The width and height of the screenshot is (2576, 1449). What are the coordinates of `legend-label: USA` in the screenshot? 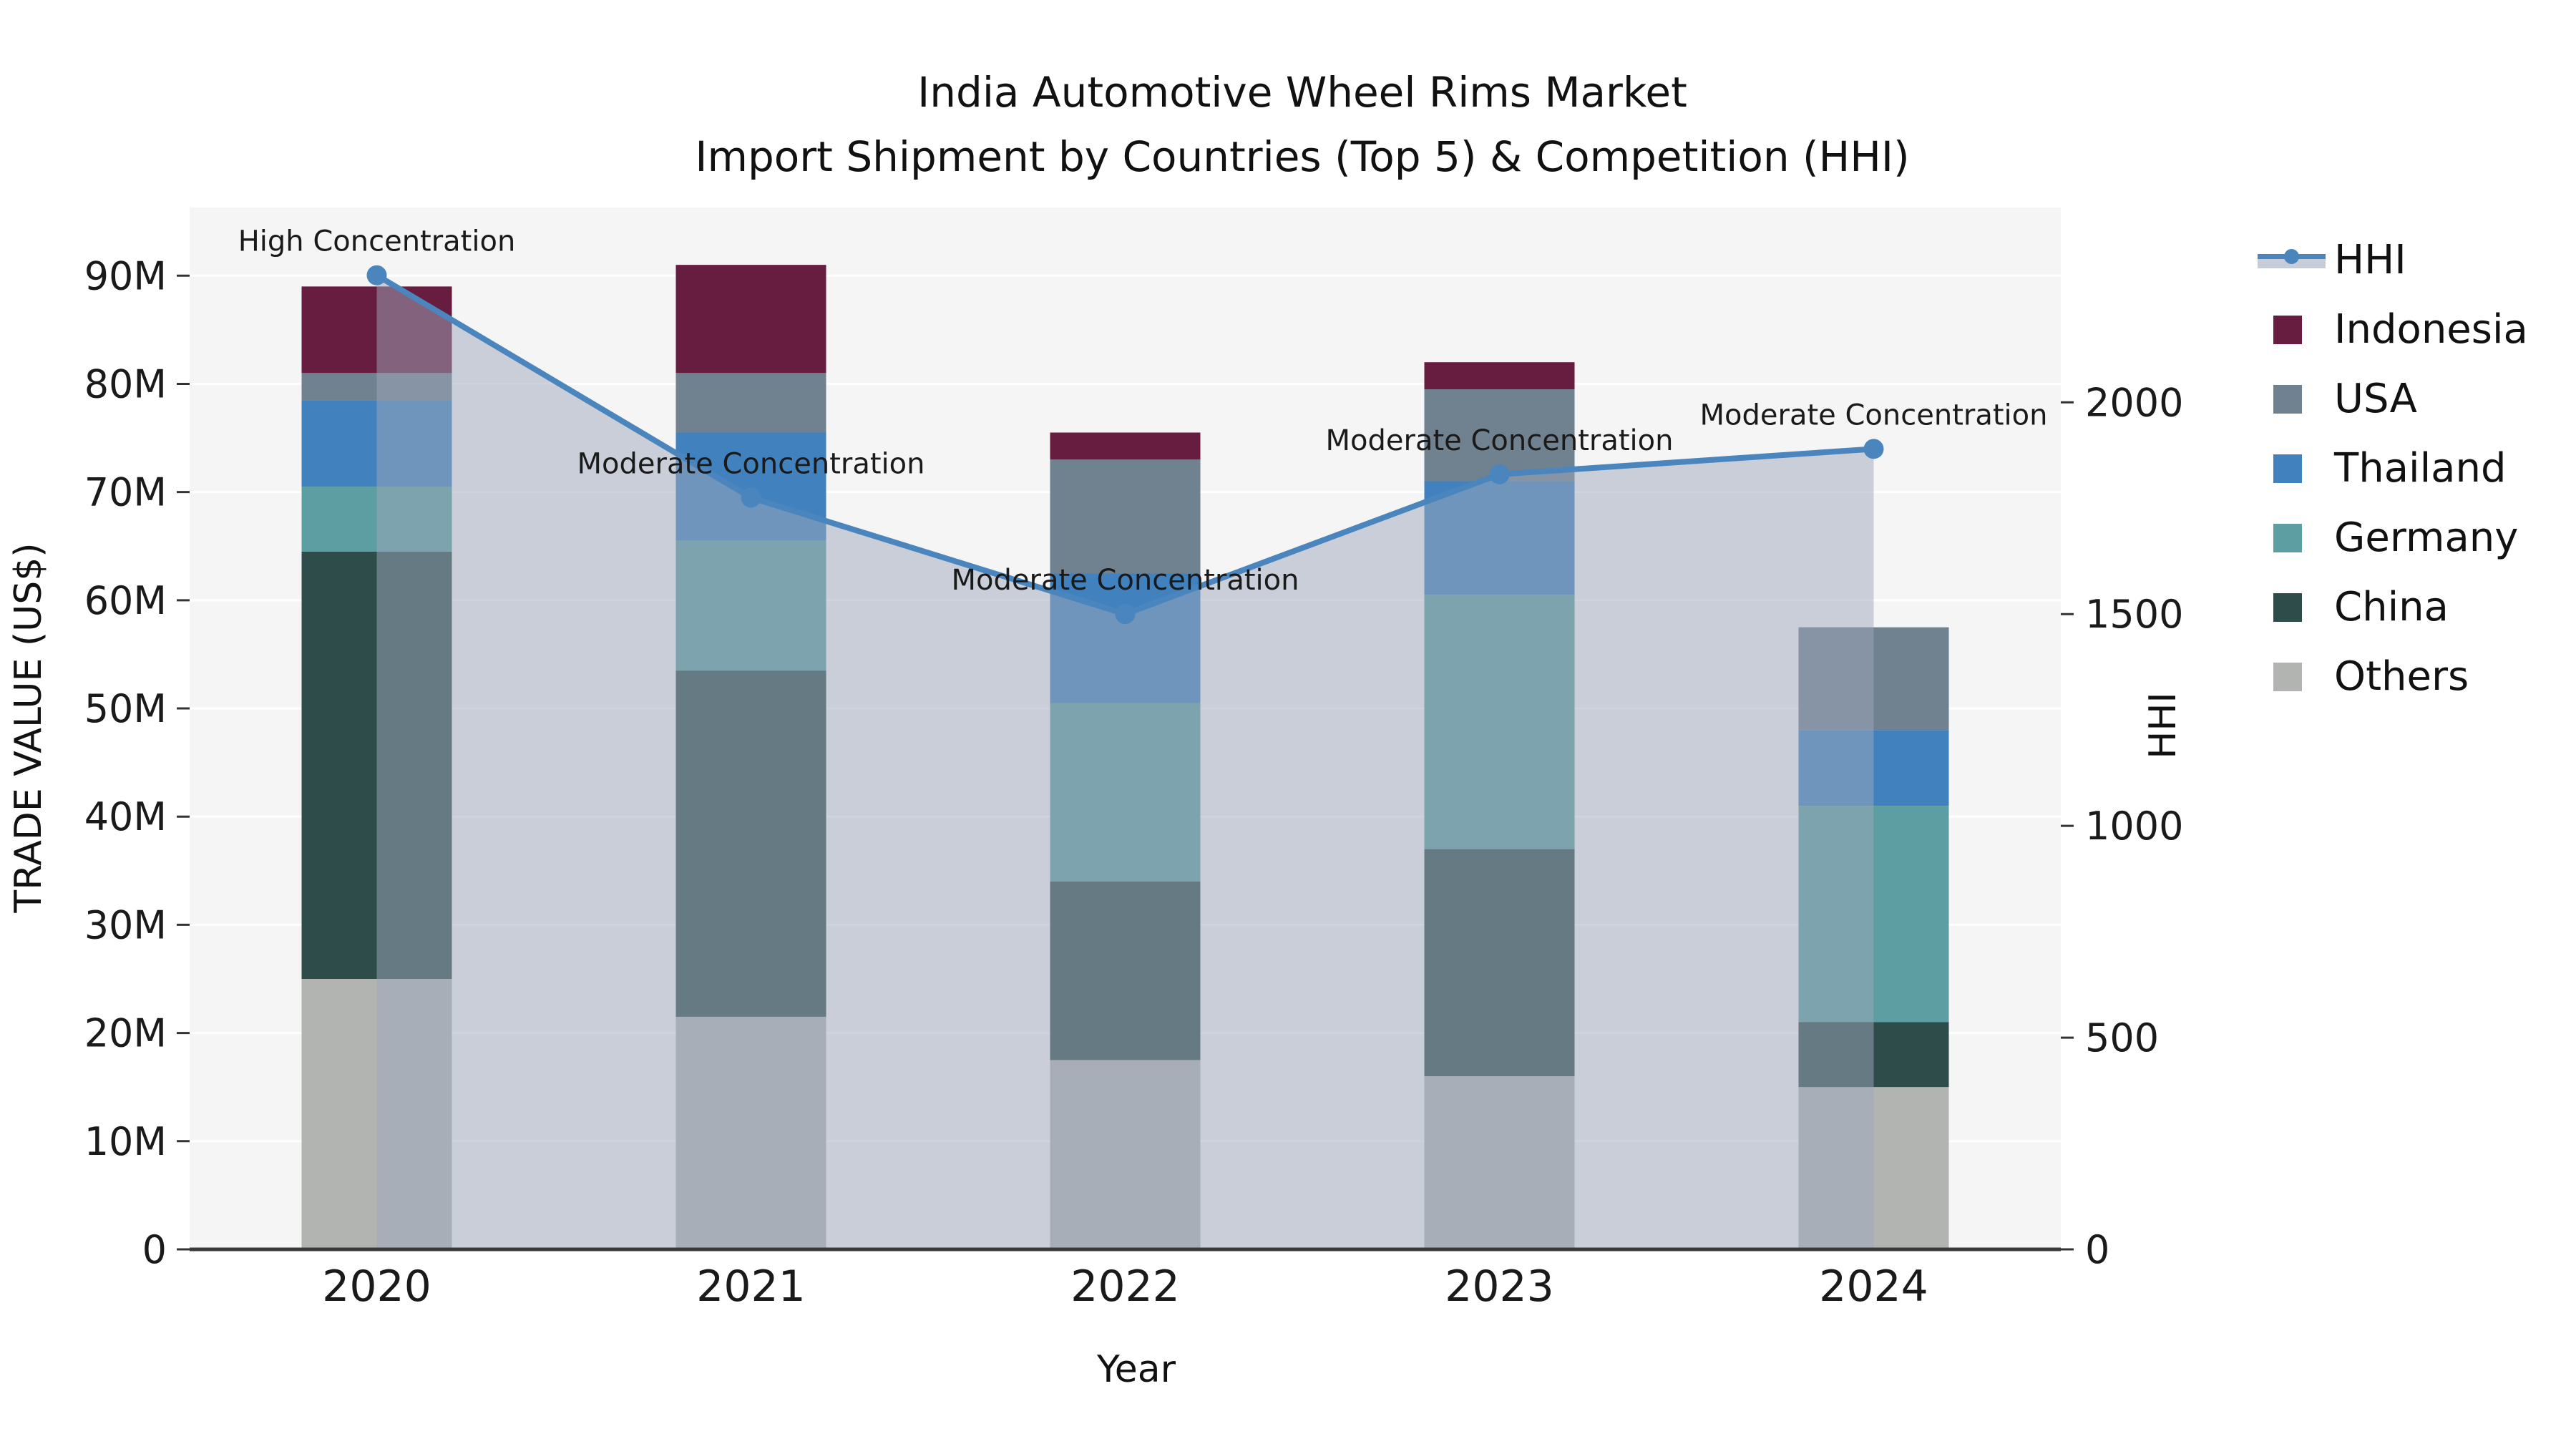 It's located at (2375, 399).